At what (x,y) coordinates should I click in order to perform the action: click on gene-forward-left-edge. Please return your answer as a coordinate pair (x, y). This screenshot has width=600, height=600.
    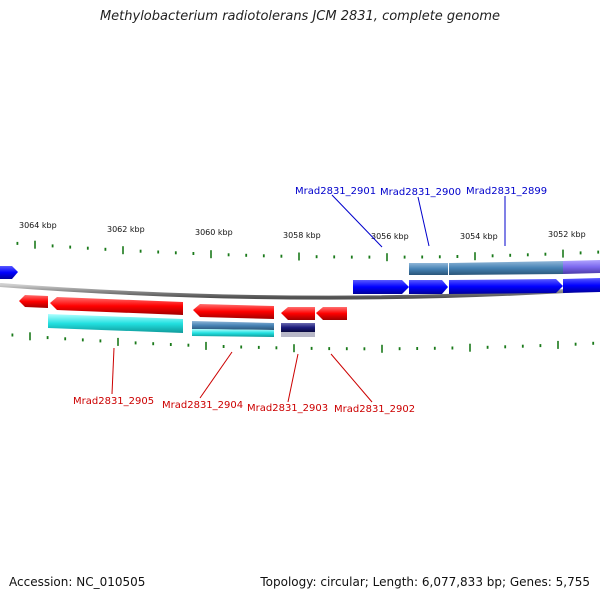
    Looking at the image, I should click on (9, 272).